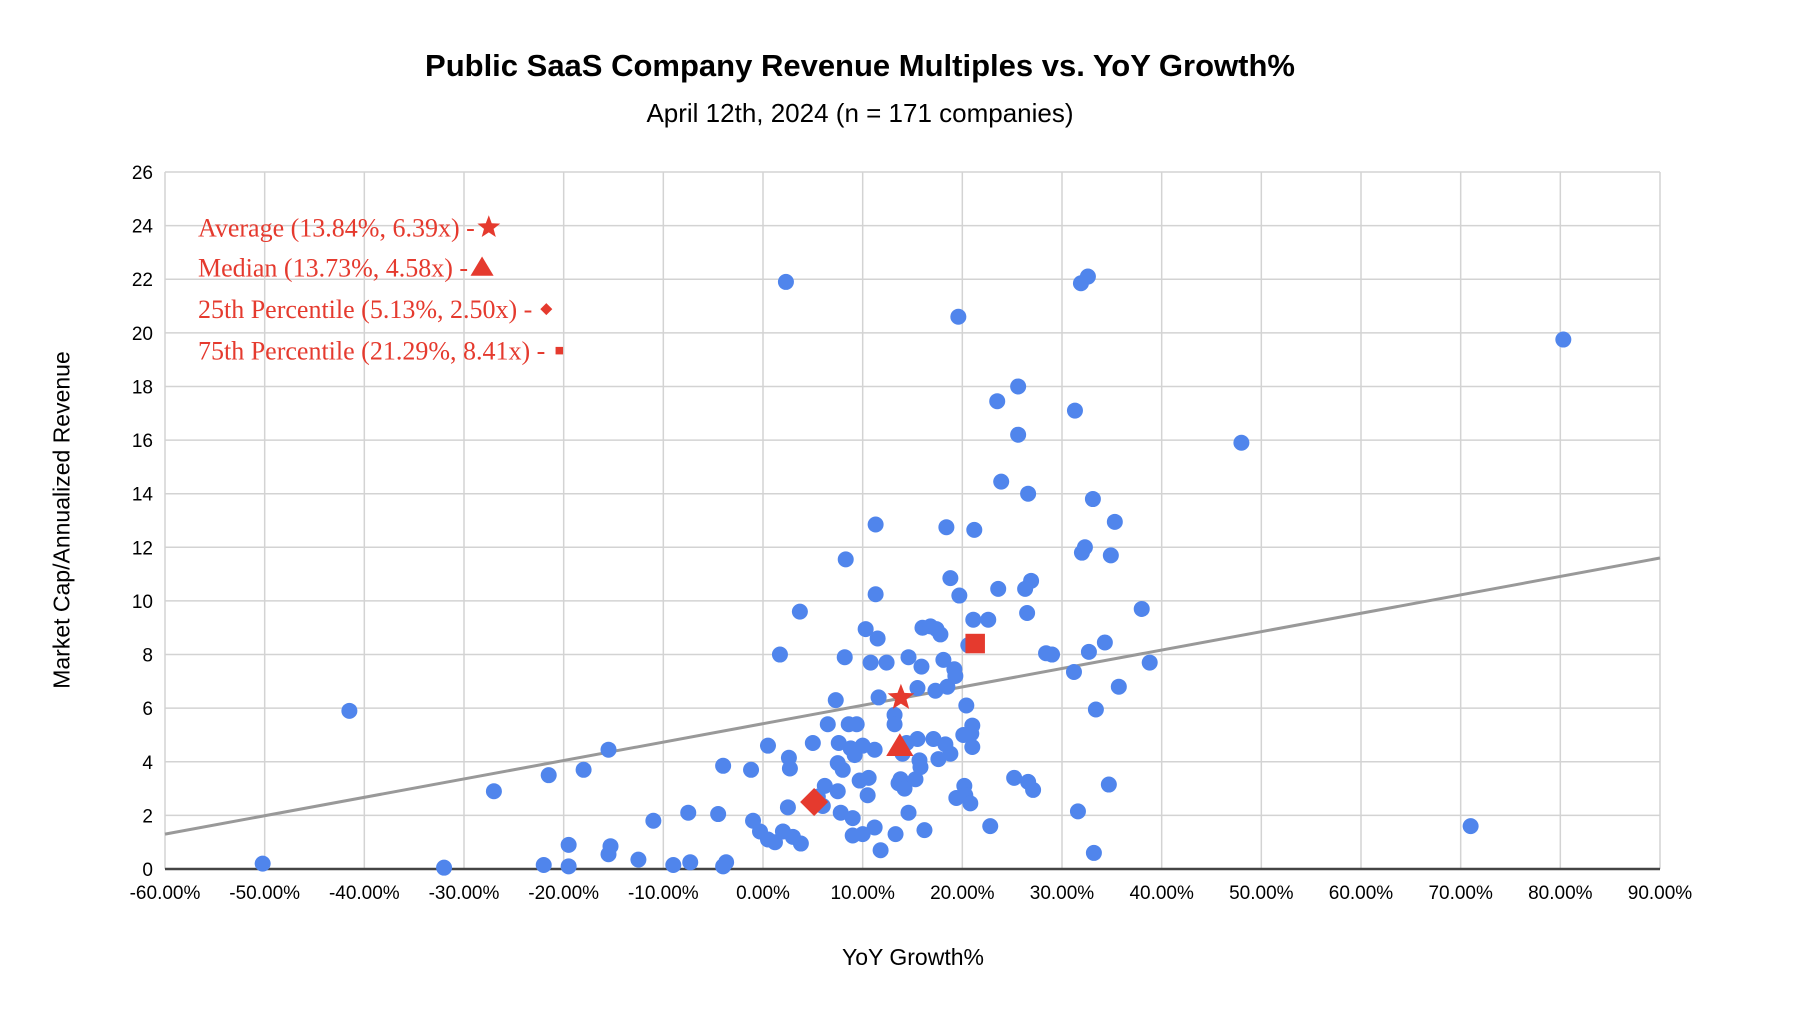  What do you see at coordinates (563, 893) in the screenshot?
I see `x-tick-label: -20.00%` at bounding box center [563, 893].